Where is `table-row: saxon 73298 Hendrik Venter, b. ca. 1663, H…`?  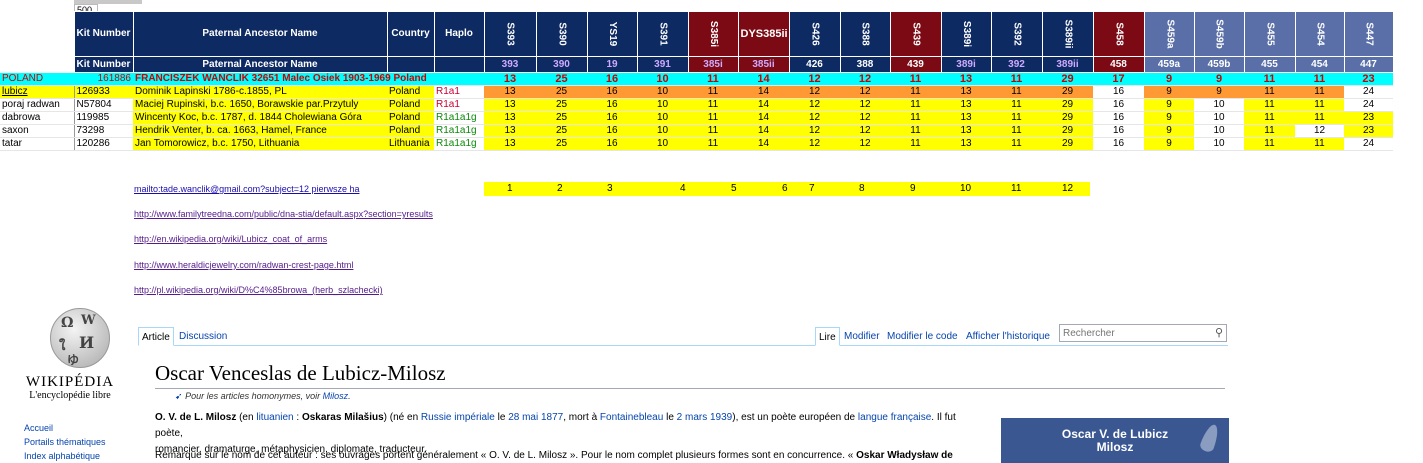
table-row: saxon 73298 Hendrik Venter, b. ca. 1663, H… is located at coordinates (696, 131).